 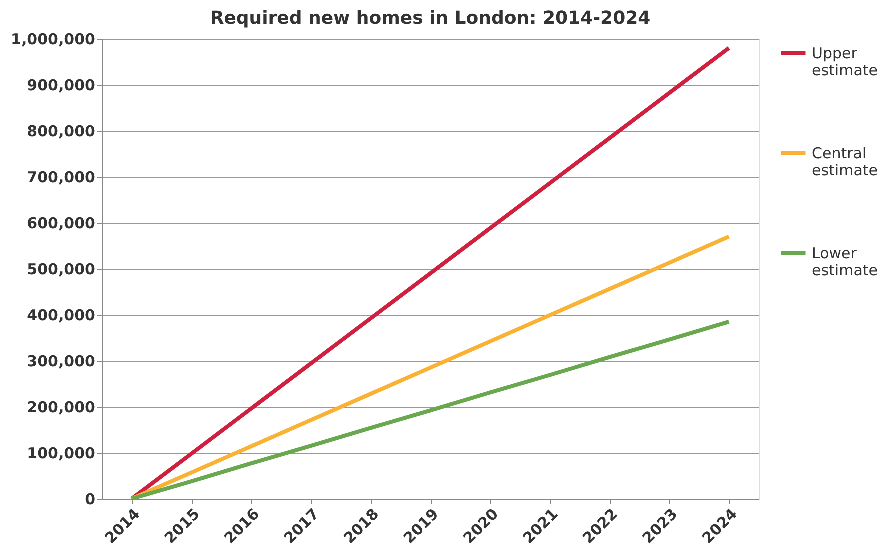 What do you see at coordinates (61, 453) in the screenshot?
I see `y-tick-label: 100,000` at bounding box center [61, 453].